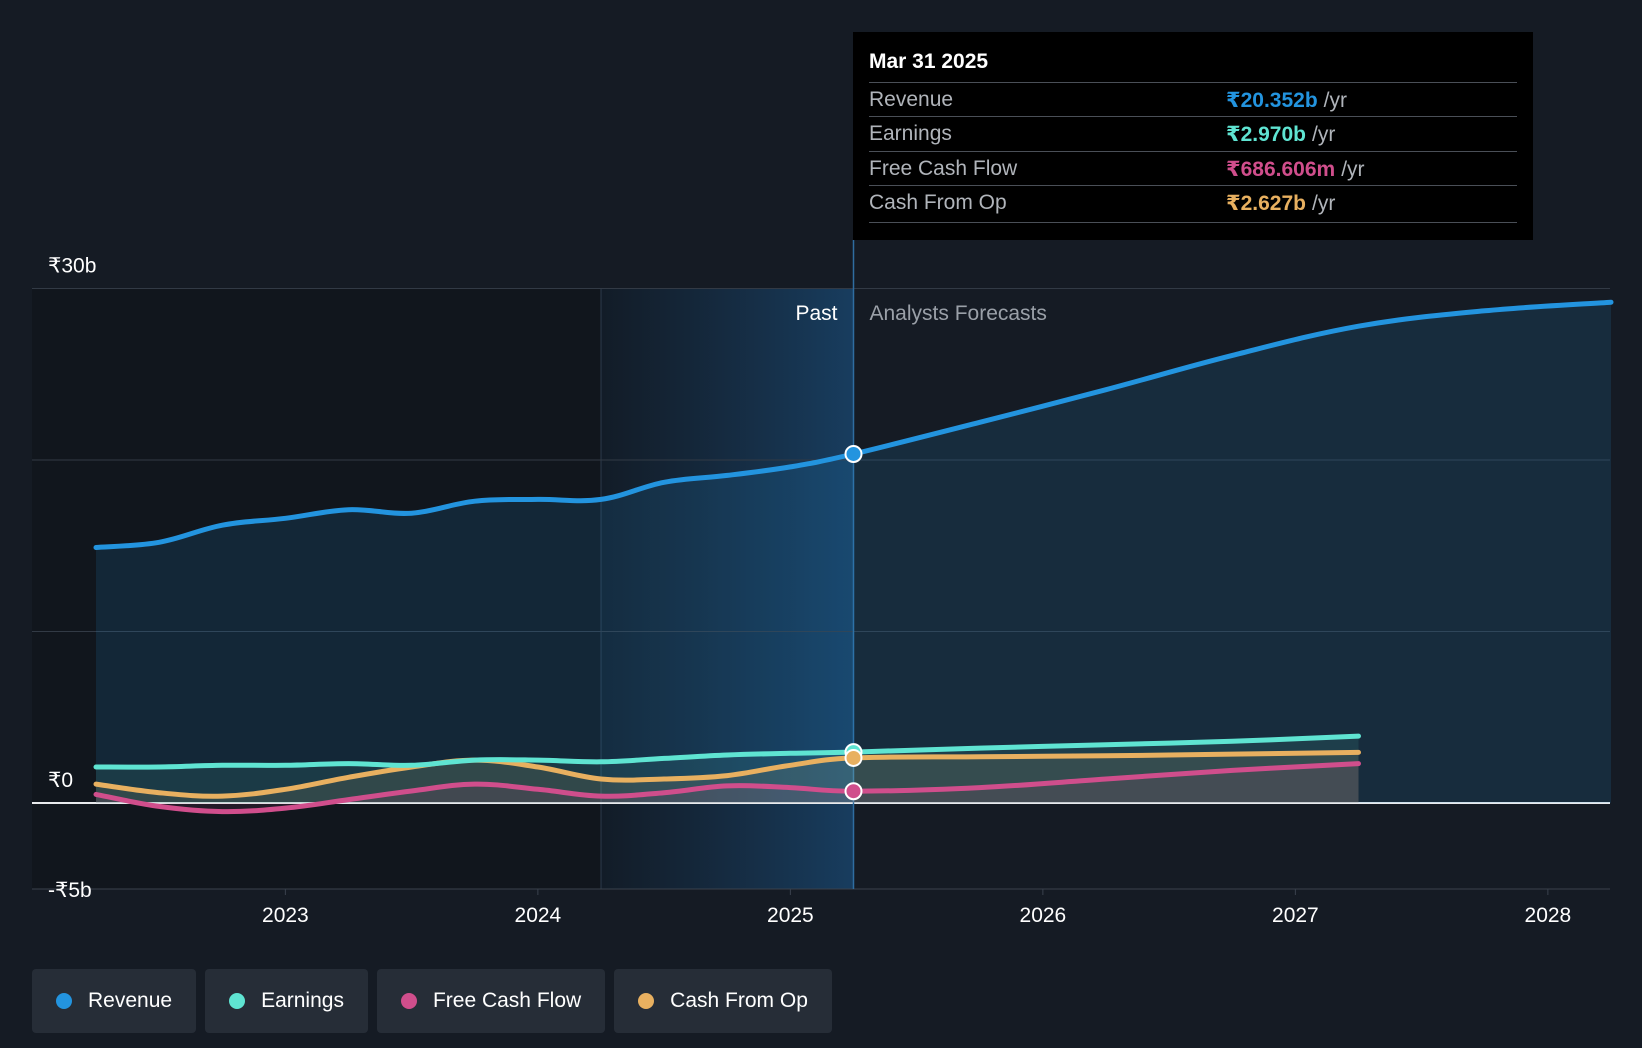 The width and height of the screenshot is (1642, 1048). I want to click on tooltip-date: Mar 31 2025, so click(929, 61).